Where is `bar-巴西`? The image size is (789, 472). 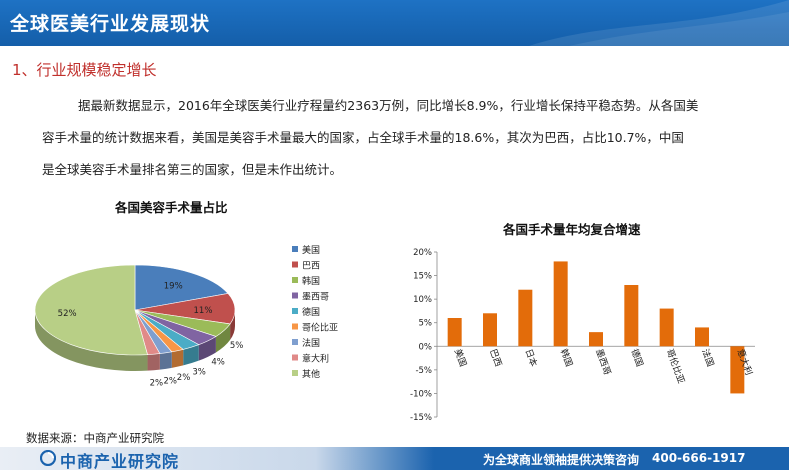
bar-巴西 is located at coordinates (490, 330).